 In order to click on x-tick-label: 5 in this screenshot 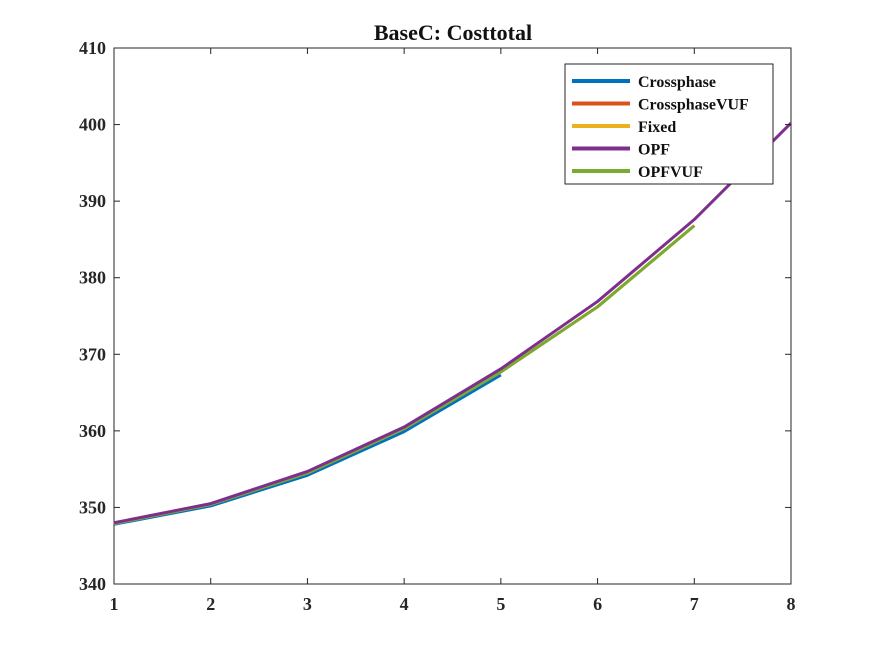, I will do `click(500, 604)`.